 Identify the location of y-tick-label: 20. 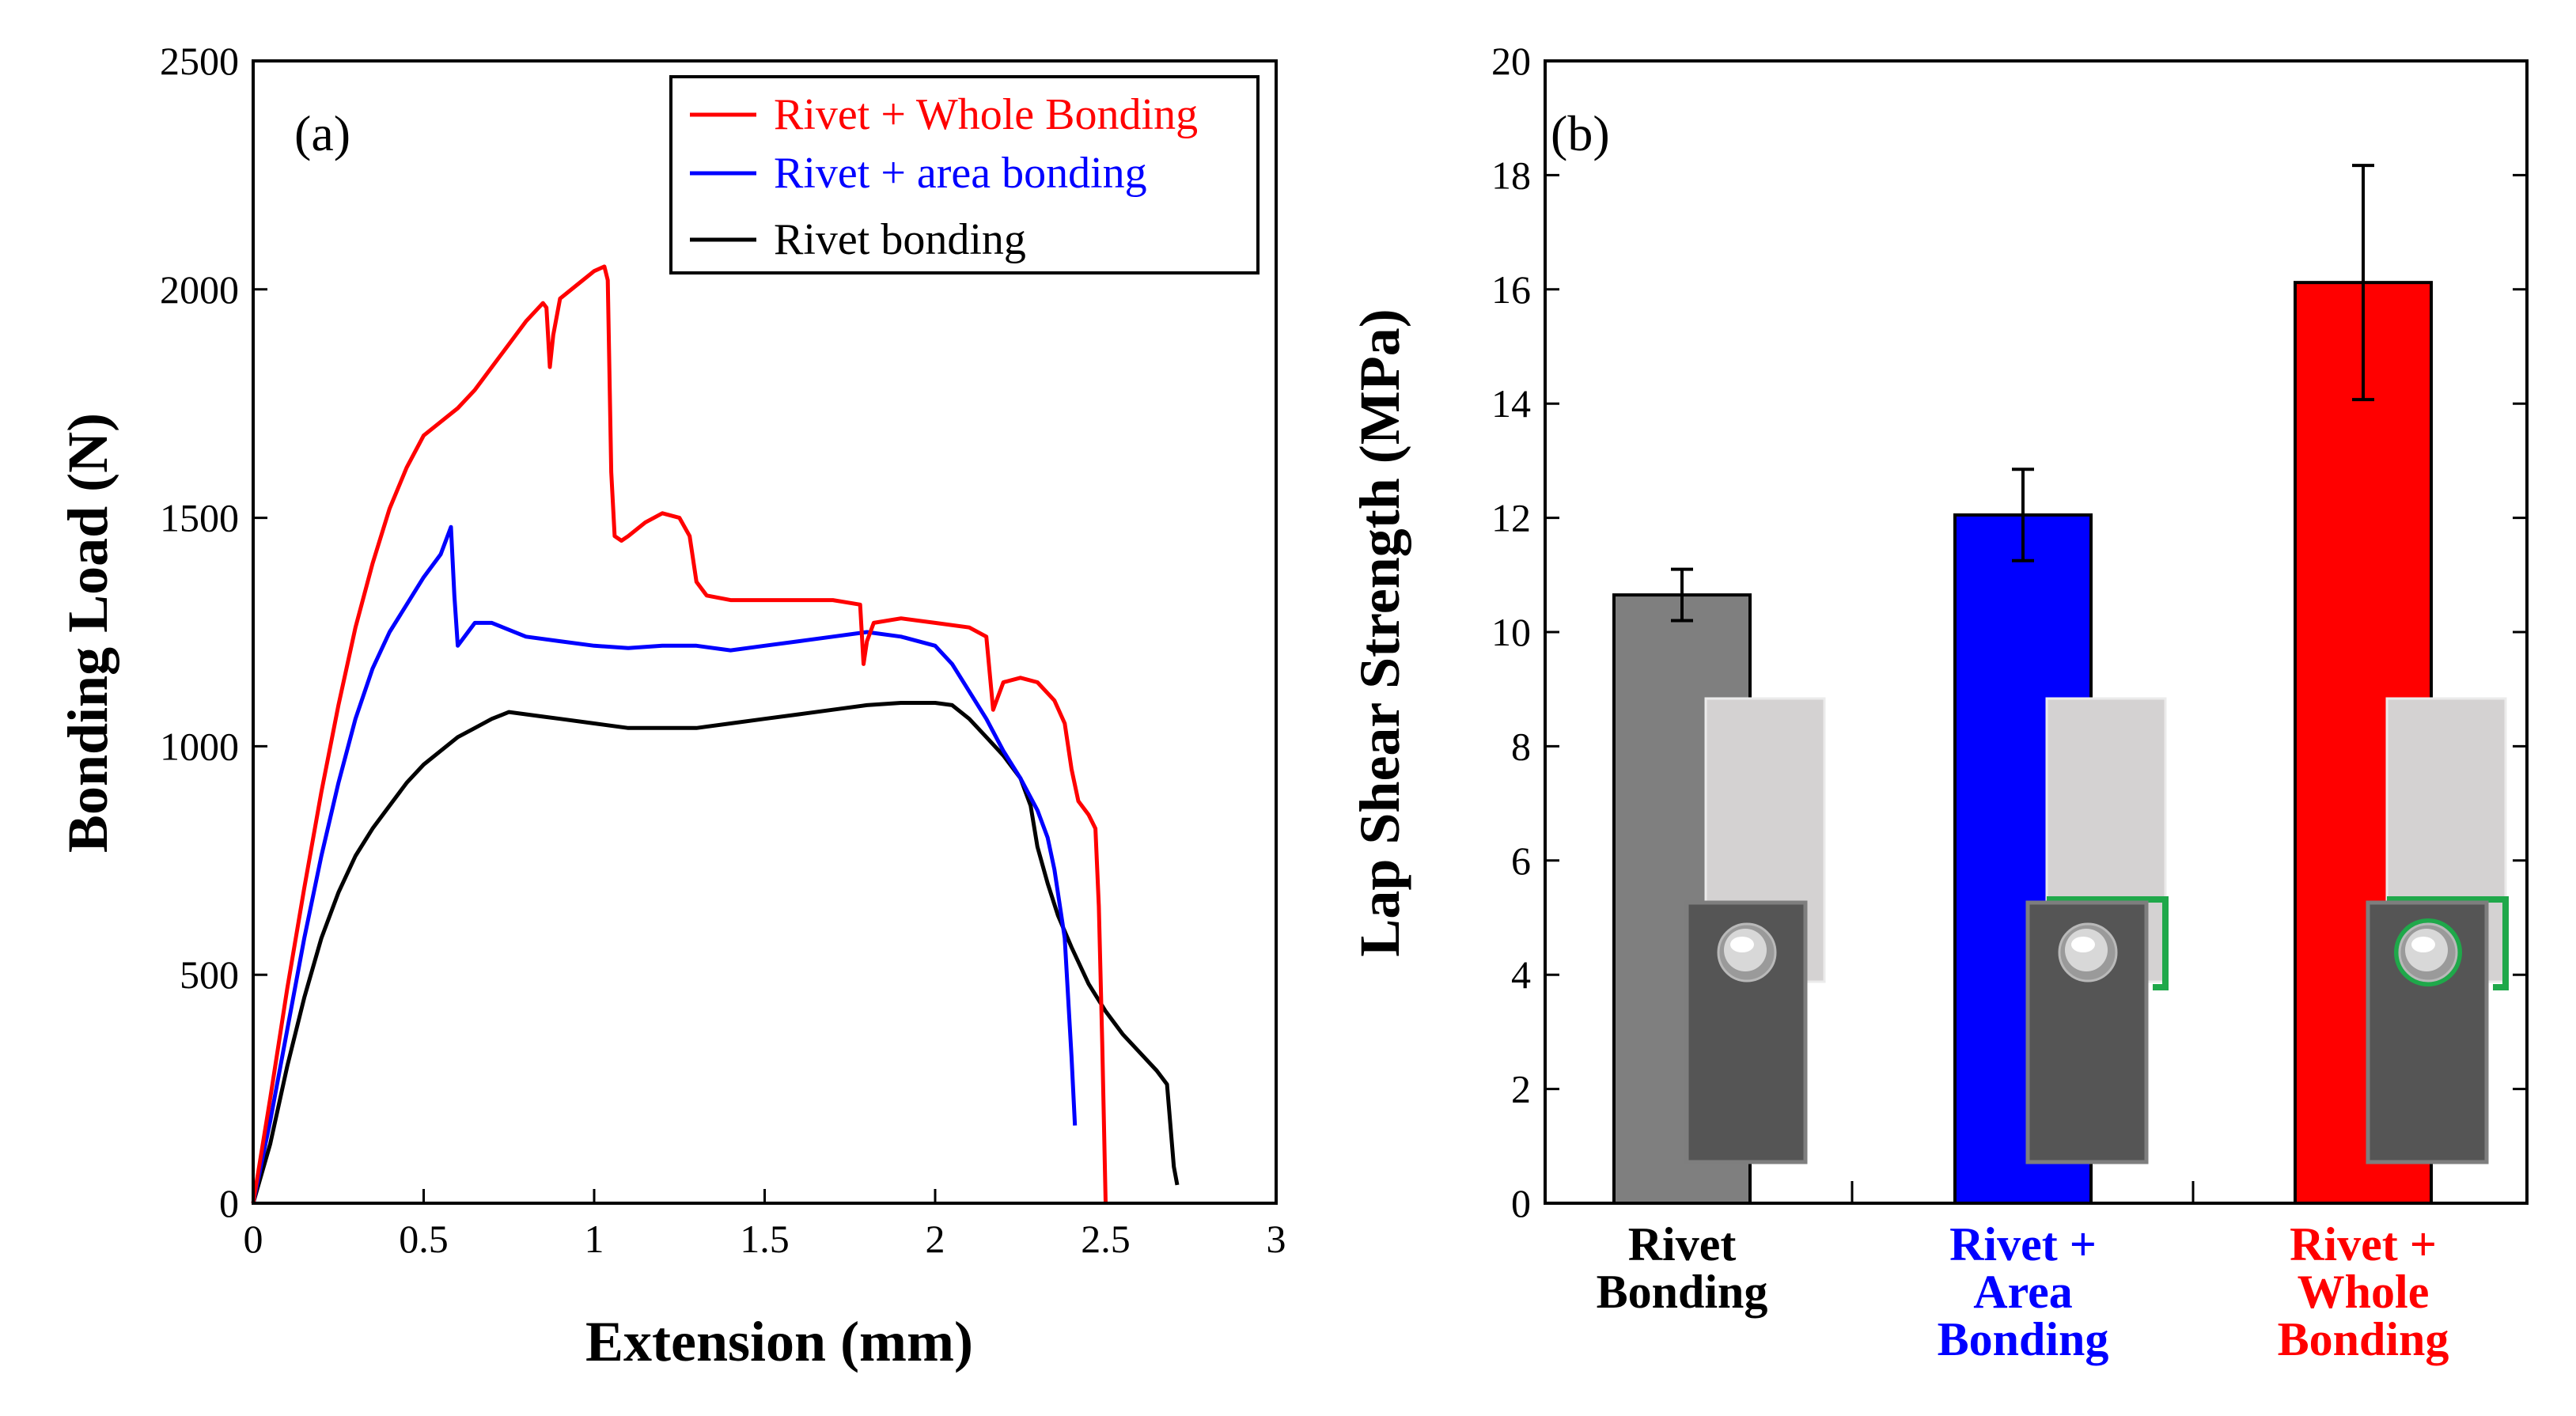
(1511, 61).